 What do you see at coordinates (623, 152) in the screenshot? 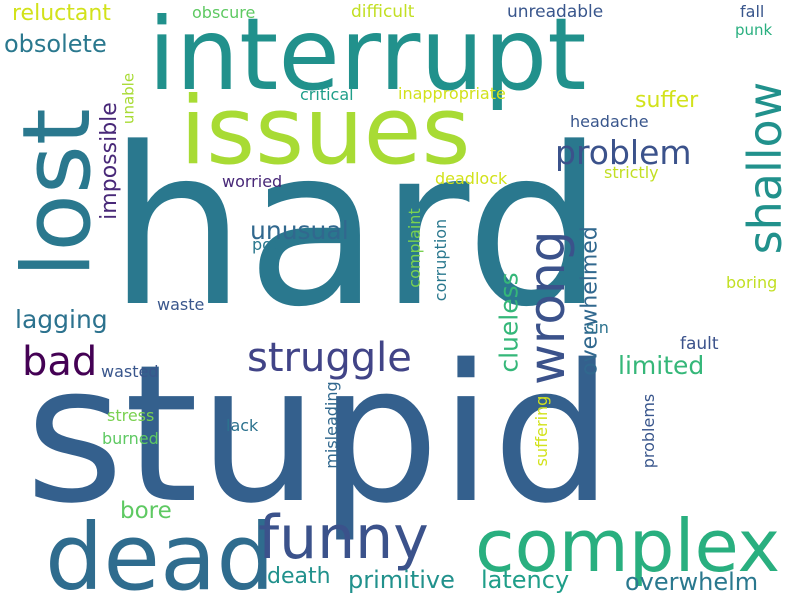
I see `word-problem: problem` at bounding box center [623, 152].